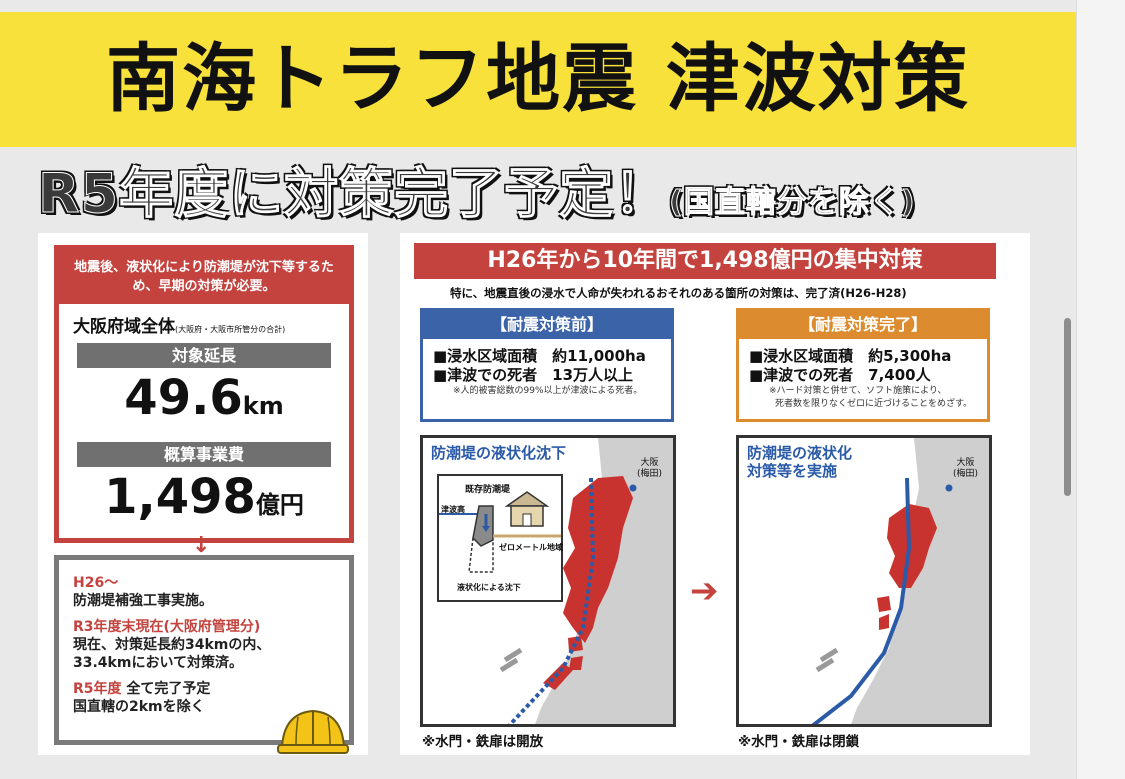 The width and height of the screenshot is (1125, 779). What do you see at coordinates (531, 547) in the screenshot?
I see `inset-zero-label: ゼロメートル地域` at bounding box center [531, 547].